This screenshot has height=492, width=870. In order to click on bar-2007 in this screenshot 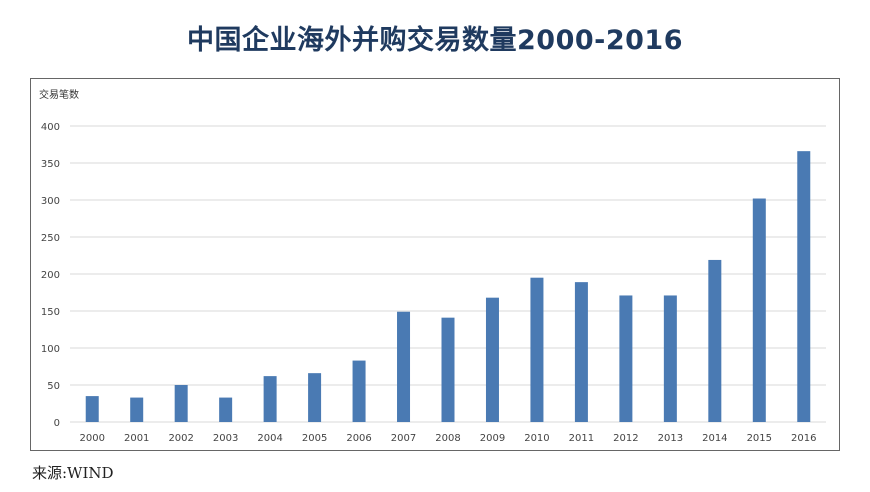, I will do `click(404, 366)`.